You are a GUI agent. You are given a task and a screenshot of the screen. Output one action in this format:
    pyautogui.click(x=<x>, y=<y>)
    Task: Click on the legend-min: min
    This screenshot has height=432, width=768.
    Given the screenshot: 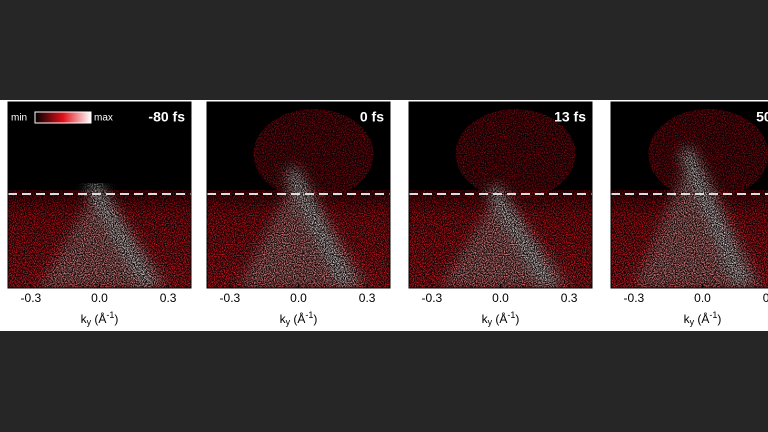 What is the action you would take?
    pyautogui.click(x=19, y=118)
    